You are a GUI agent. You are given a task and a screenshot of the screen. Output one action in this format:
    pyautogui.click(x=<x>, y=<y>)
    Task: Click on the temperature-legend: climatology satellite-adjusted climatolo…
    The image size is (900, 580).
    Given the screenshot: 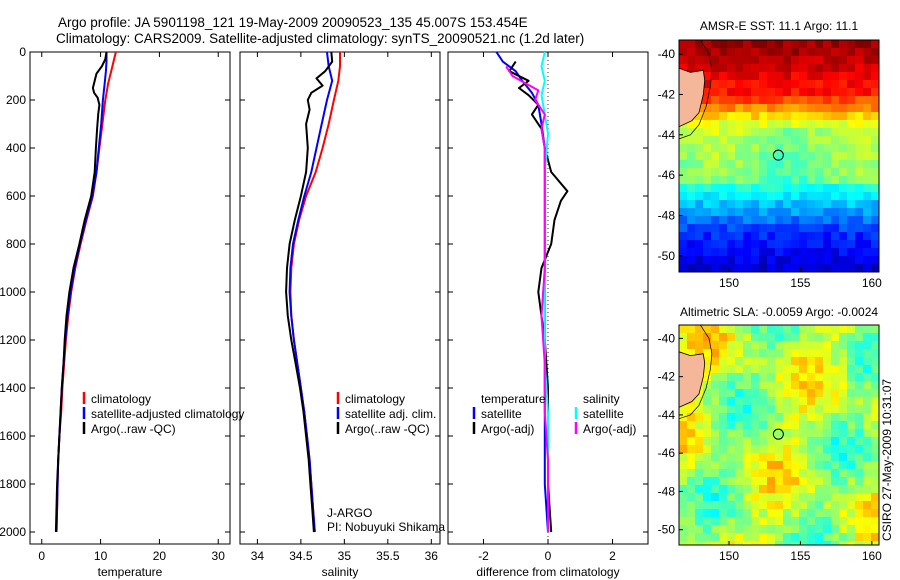 What is the action you would take?
    pyautogui.click(x=163, y=414)
    